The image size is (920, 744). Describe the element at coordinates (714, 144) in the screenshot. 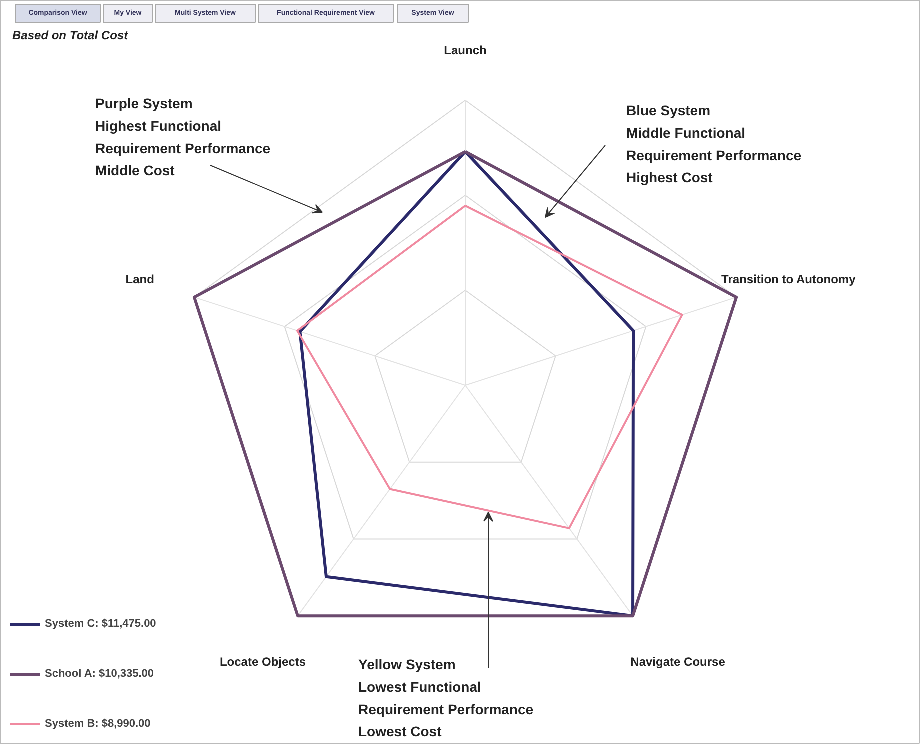

I see `text: Blue System Middle Functional Requirement Performance Highest Cost` at that location.